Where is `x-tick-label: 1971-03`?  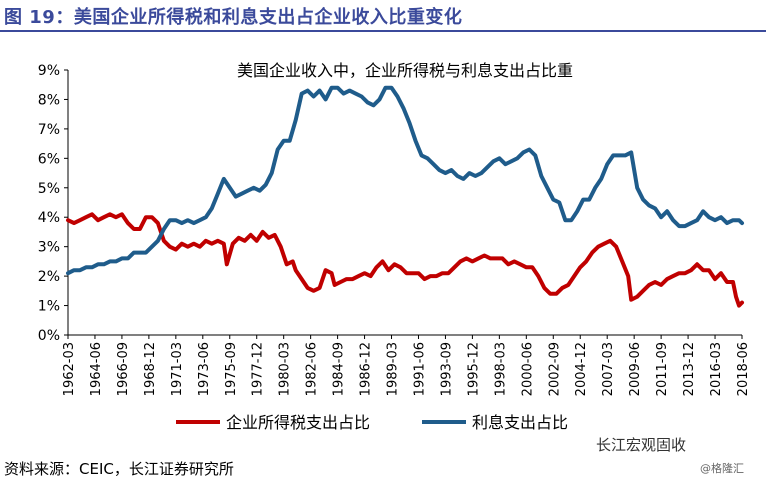 x-tick-label: 1971-03 is located at coordinates (177, 369).